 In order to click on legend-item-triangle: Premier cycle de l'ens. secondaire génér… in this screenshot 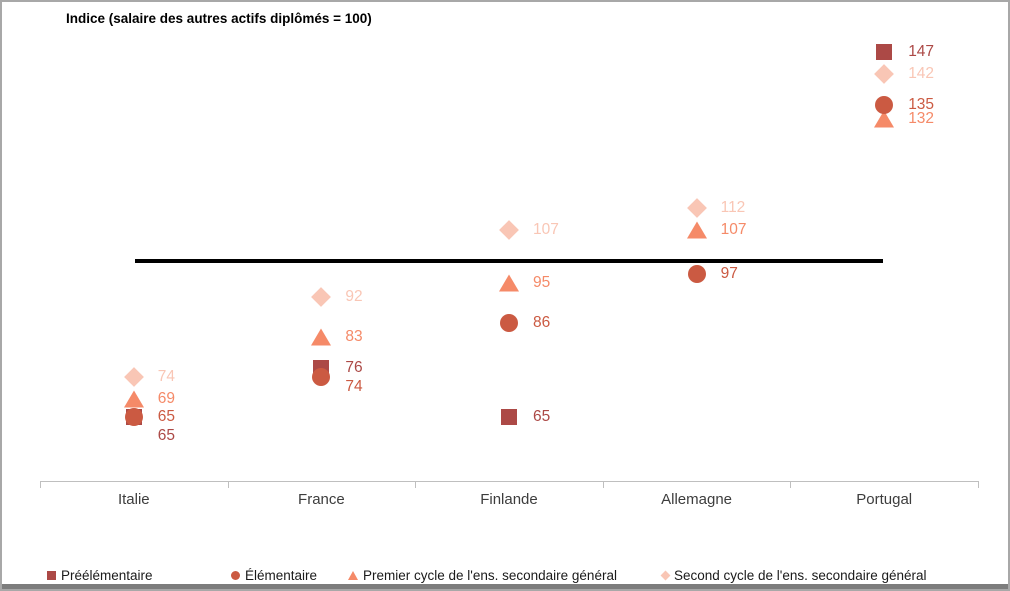, I will do `click(482, 575)`.